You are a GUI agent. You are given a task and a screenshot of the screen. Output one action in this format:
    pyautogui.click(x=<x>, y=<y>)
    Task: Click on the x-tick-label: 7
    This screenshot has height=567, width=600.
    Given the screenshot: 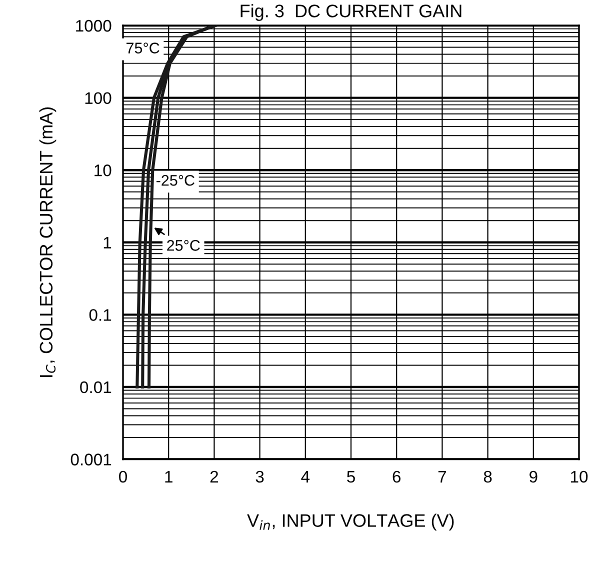 What is the action you would take?
    pyautogui.click(x=442, y=476)
    